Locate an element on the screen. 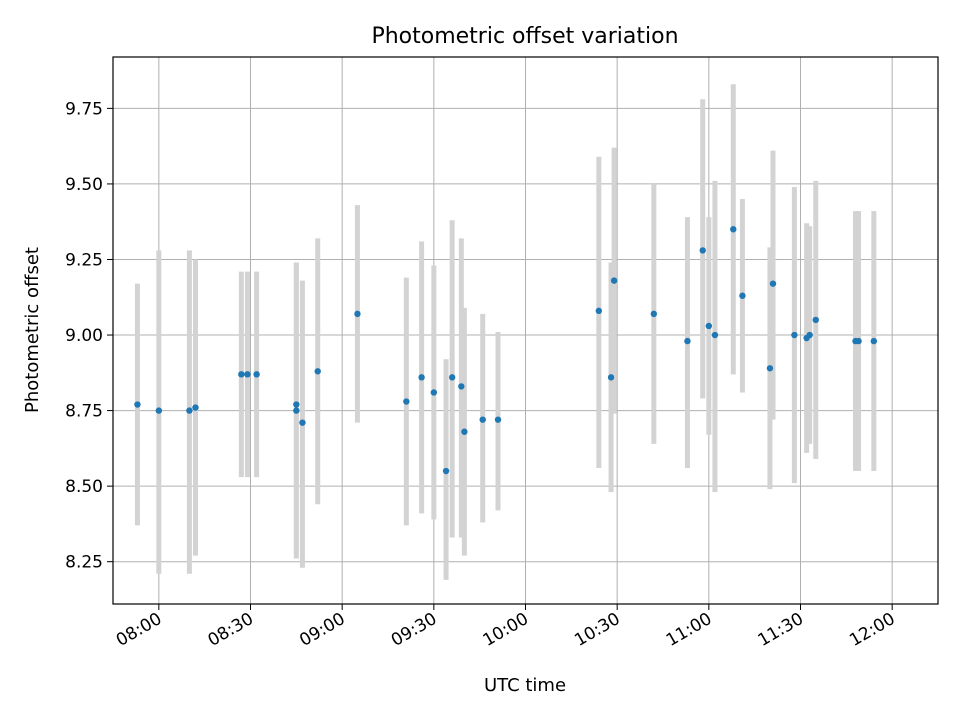  y-tick-label: 9.00 is located at coordinates (84, 336).